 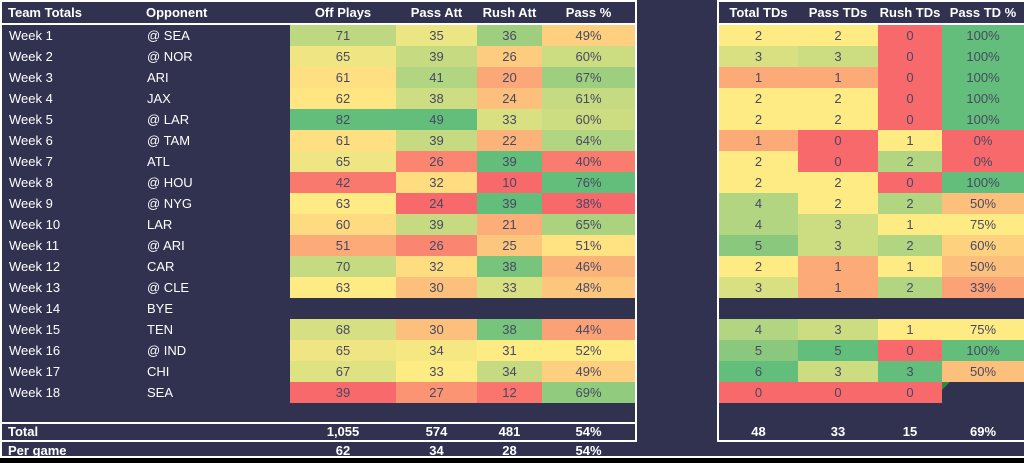 I want to click on total-label: Total, so click(x=23, y=431).